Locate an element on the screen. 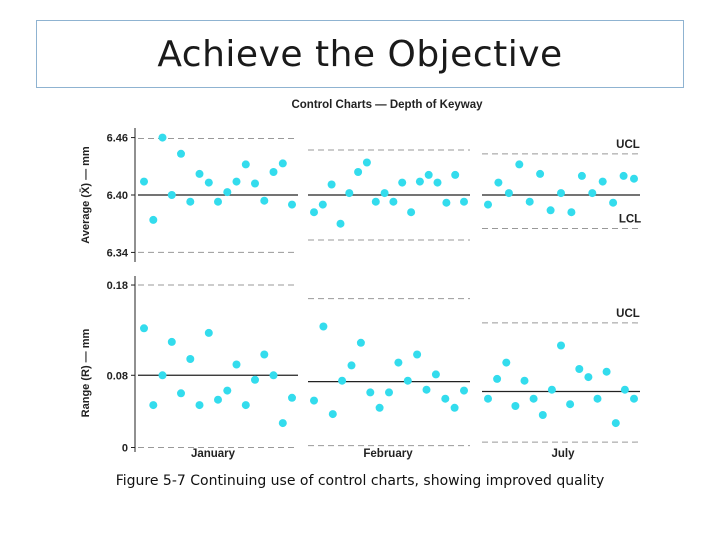 Image resolution: width=720 pixels, height=540 pixels. average-tick-label: 6.46 is located at coordinates (117, 139).